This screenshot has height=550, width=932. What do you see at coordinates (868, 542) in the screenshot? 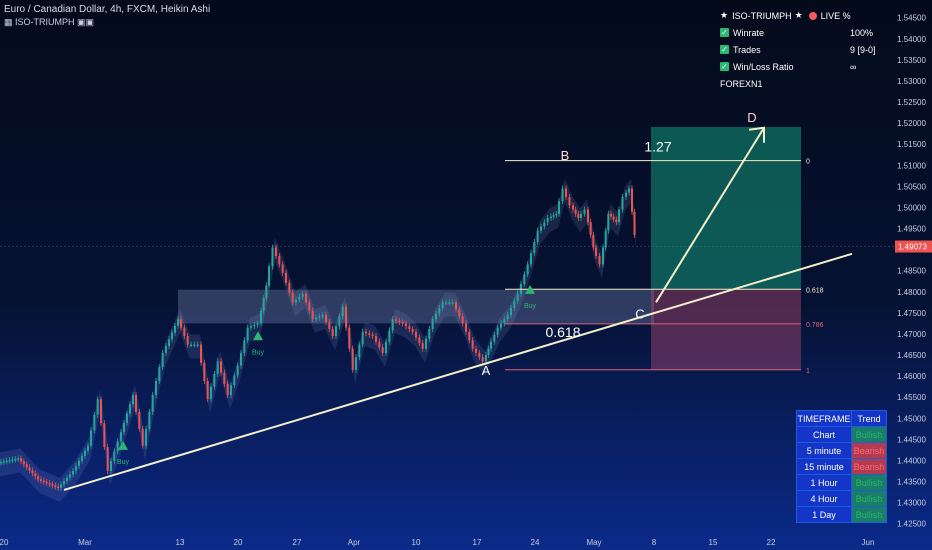
I see `x-tick-label: Jun` at bounding box center [868, 542].